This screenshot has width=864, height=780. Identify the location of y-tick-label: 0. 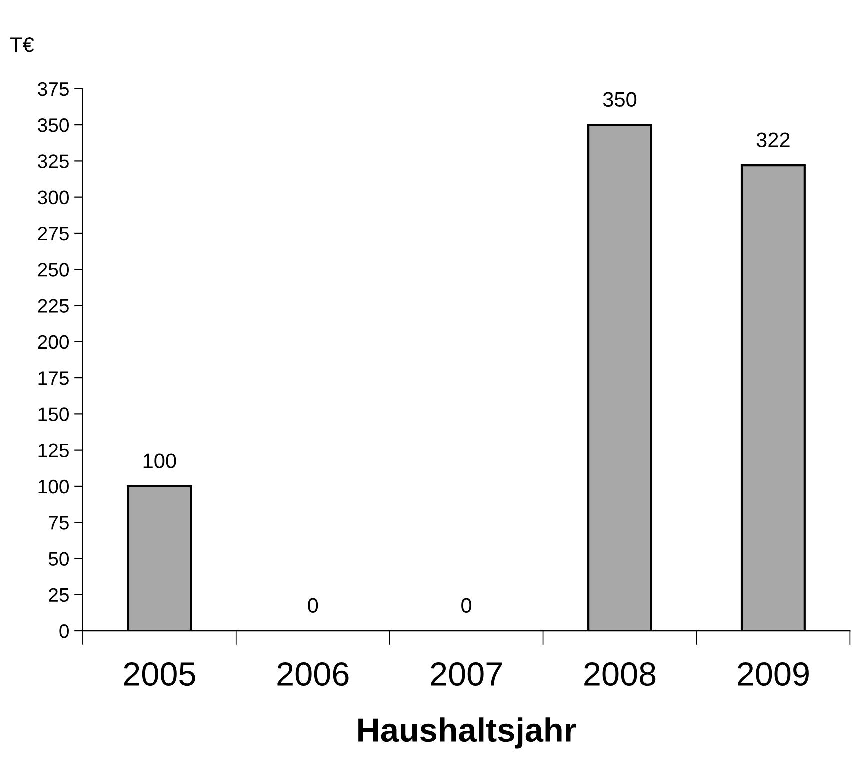
(64, 631).